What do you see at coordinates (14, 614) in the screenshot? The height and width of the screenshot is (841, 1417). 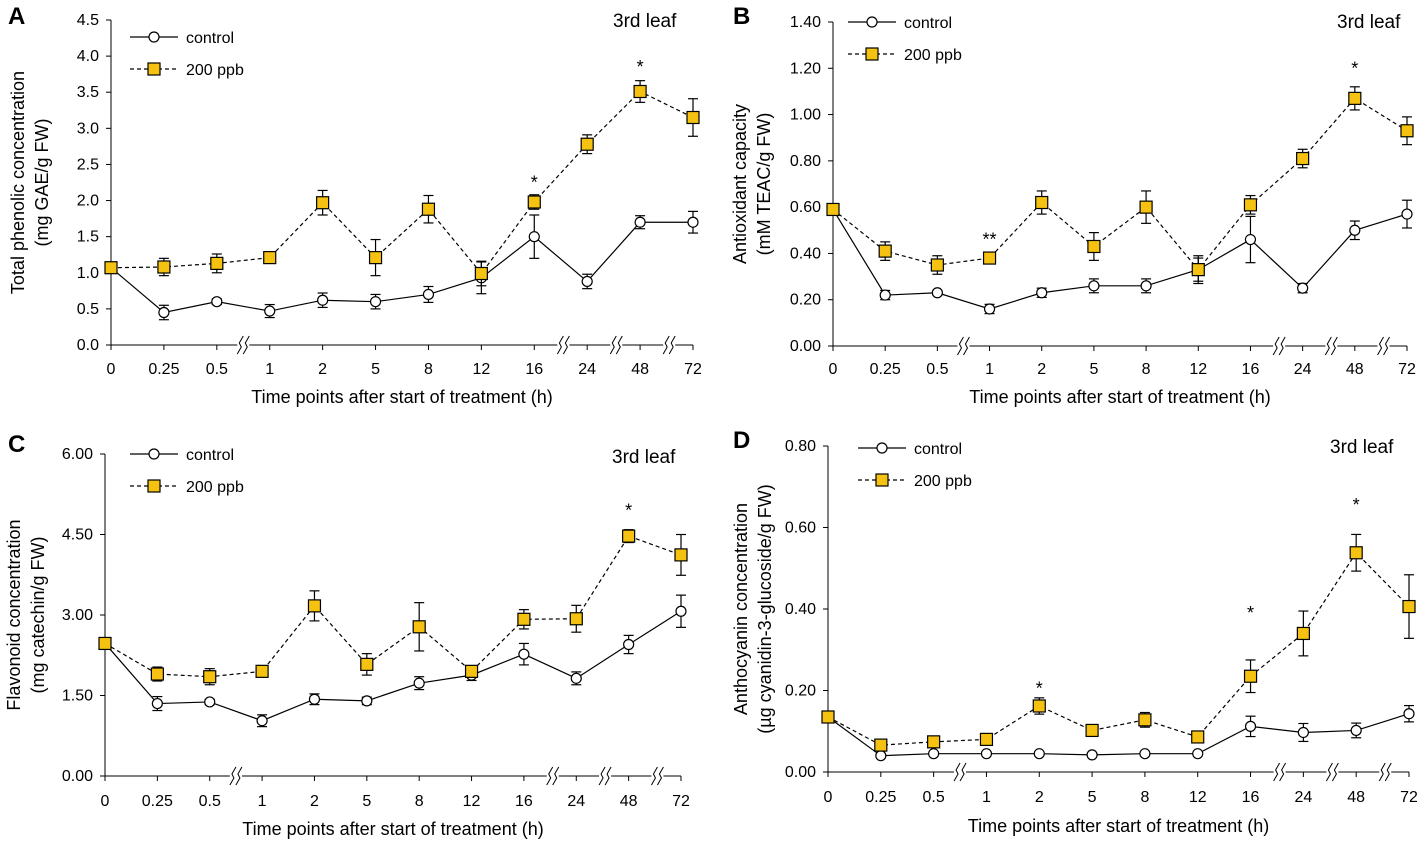 I see `panel-c-y-axis-title: Flavonoid concentration` at bounding box center [14, 614].